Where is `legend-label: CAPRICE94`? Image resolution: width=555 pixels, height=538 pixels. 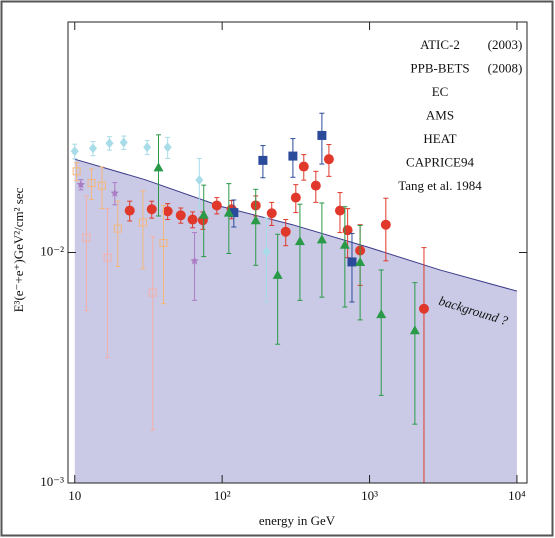
legend-label: CAPRICE94 is located at coordinates (440, 161).